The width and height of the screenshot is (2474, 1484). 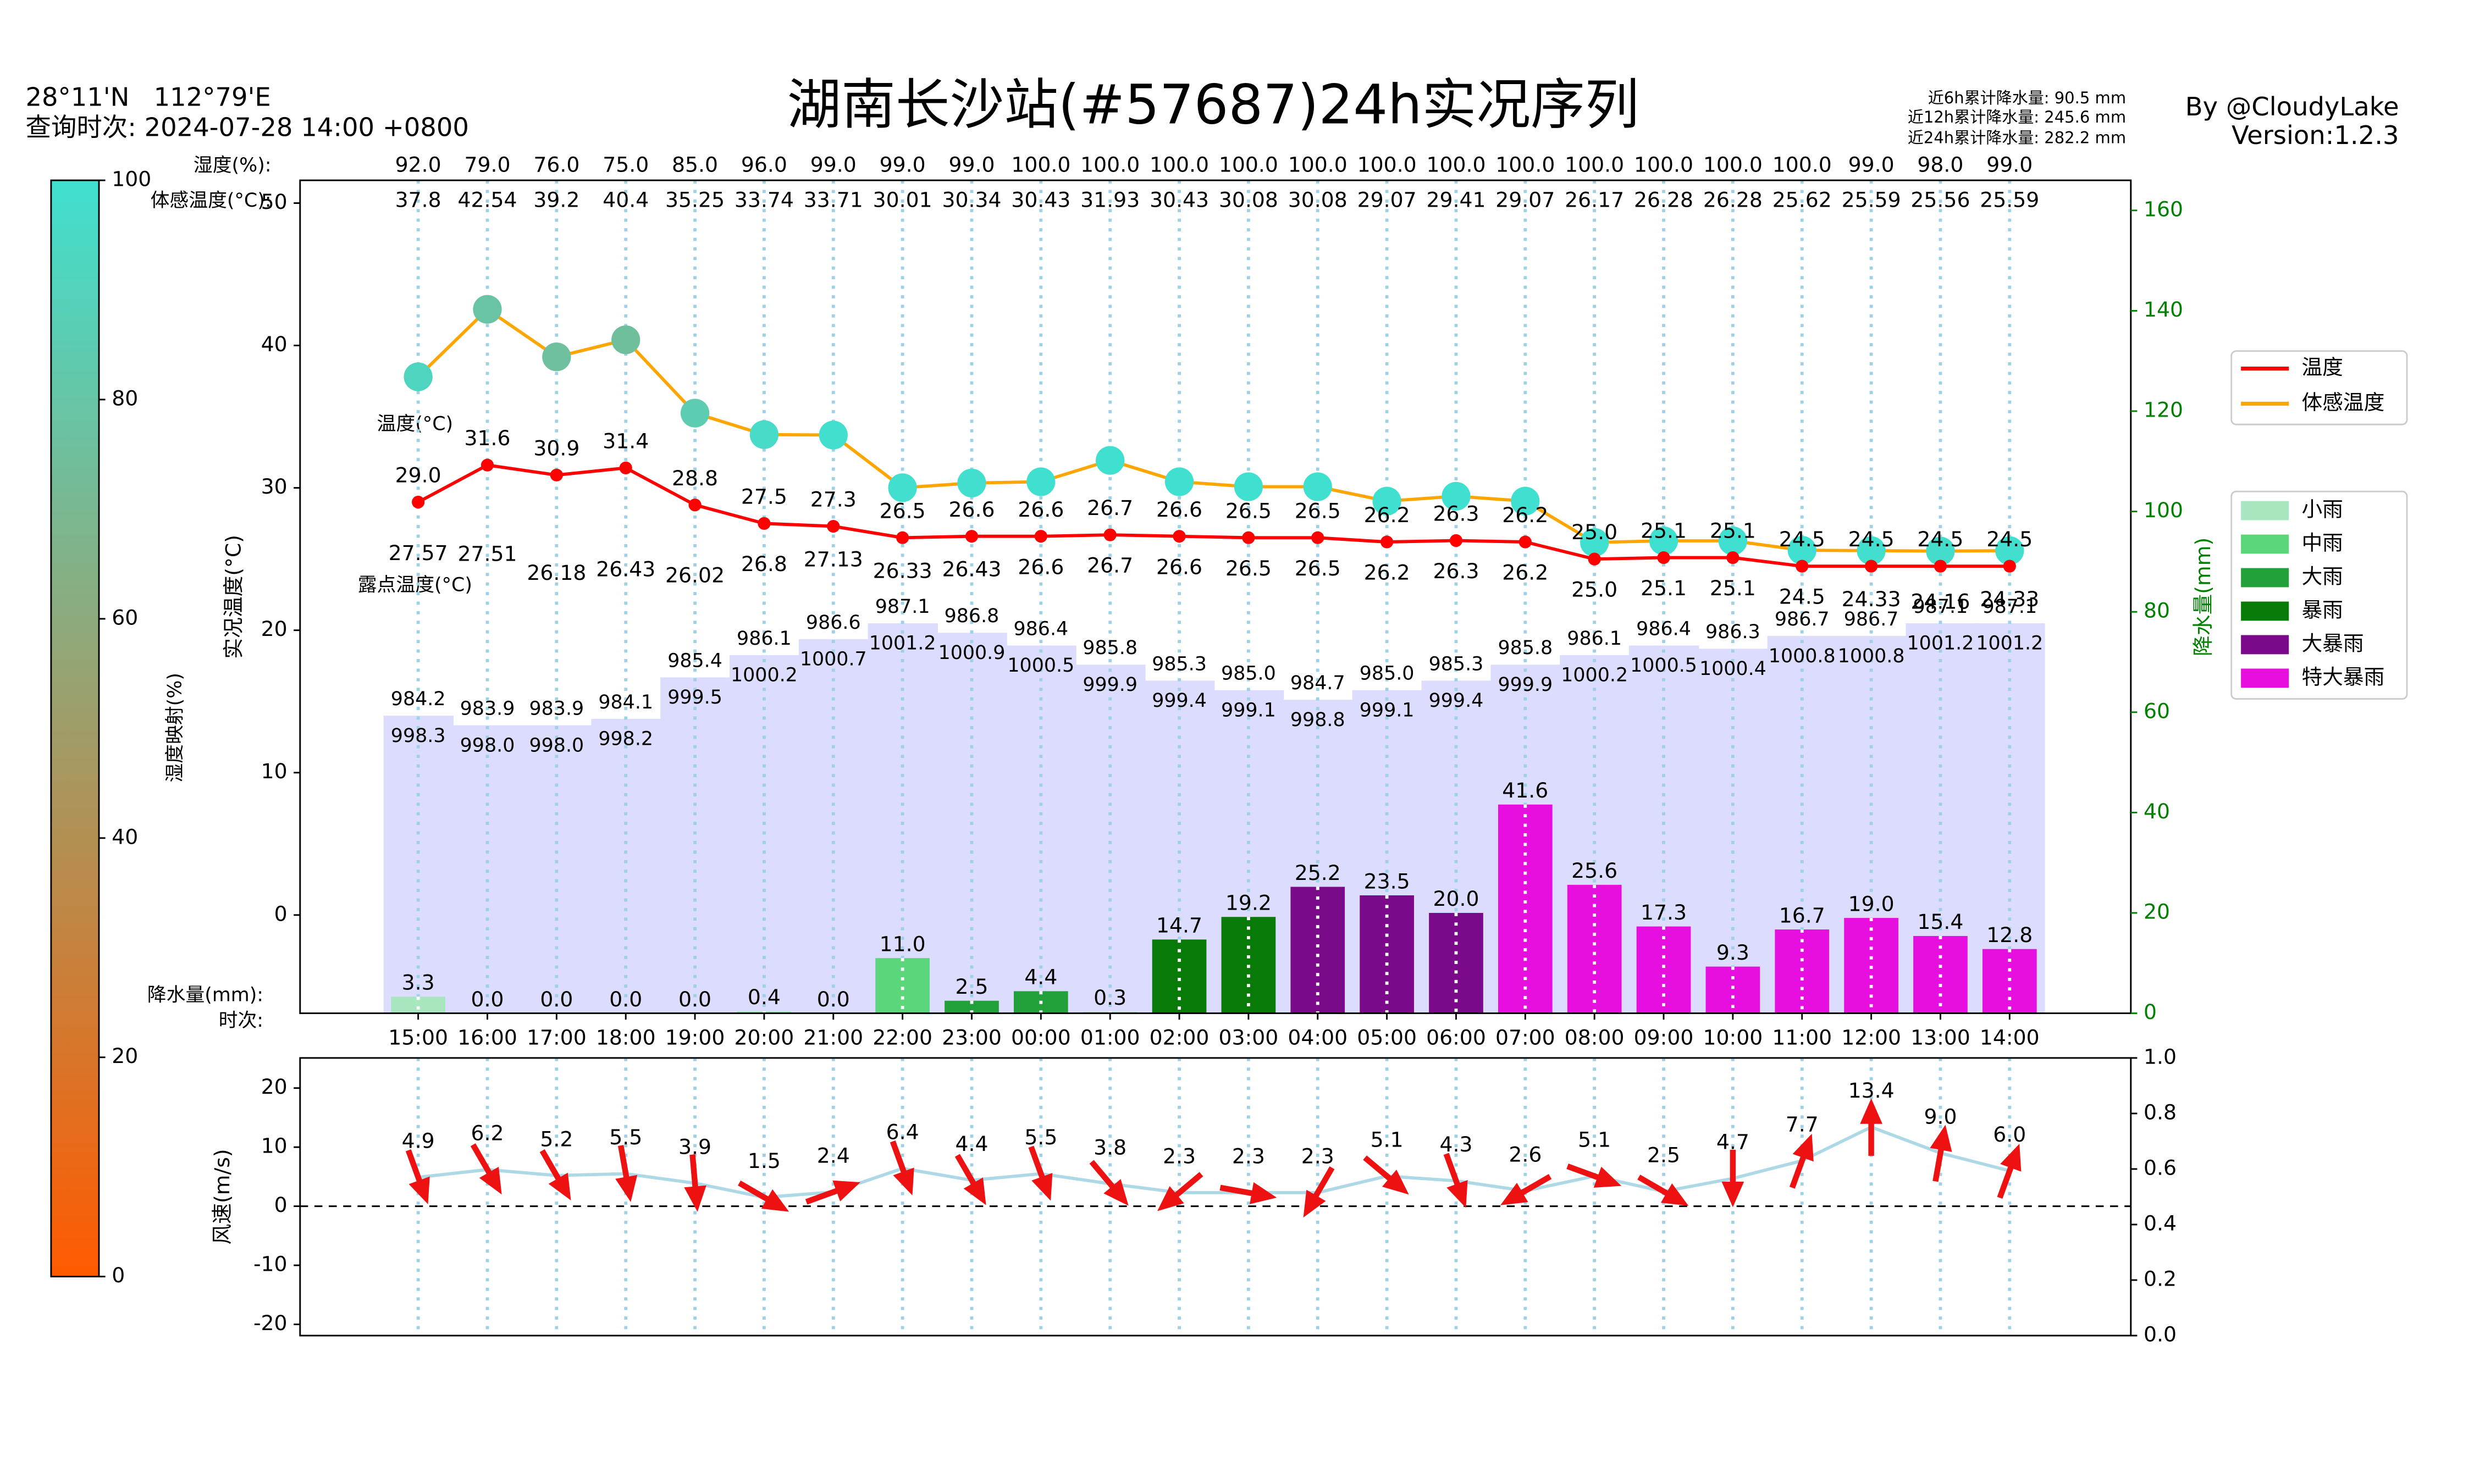 What do you see at coordinates (1249, 903) in the screenshot?
I see `rain-label: 19.2` at bounding box center [1249, 903].